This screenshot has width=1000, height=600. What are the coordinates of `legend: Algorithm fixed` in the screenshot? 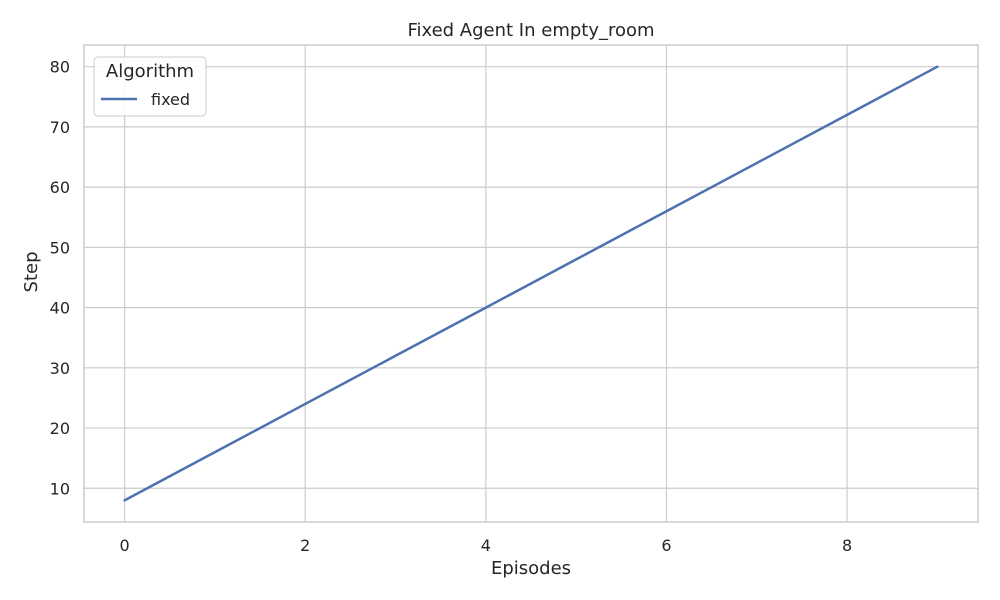 It's located at (150, 86).